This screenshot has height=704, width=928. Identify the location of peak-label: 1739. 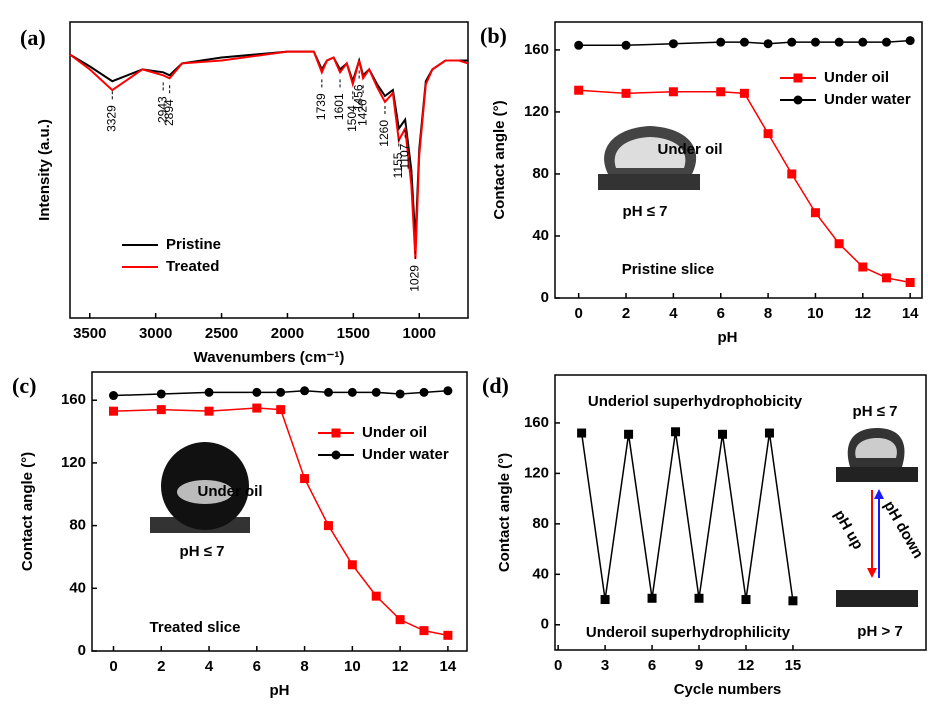
(321, 106).